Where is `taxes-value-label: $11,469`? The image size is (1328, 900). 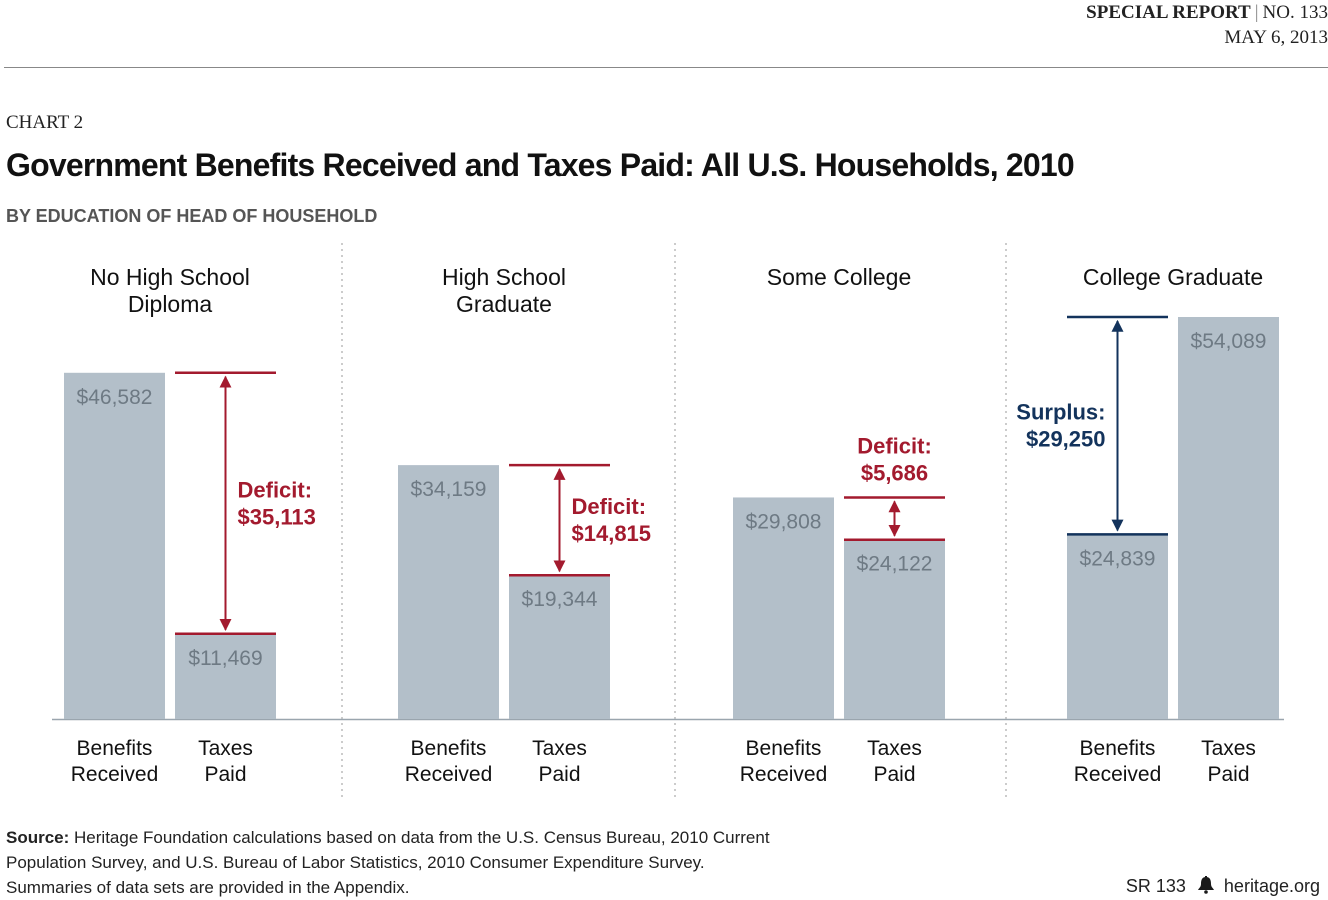
taxes-value-label: $11,469 is located at coordinates (225, 658).